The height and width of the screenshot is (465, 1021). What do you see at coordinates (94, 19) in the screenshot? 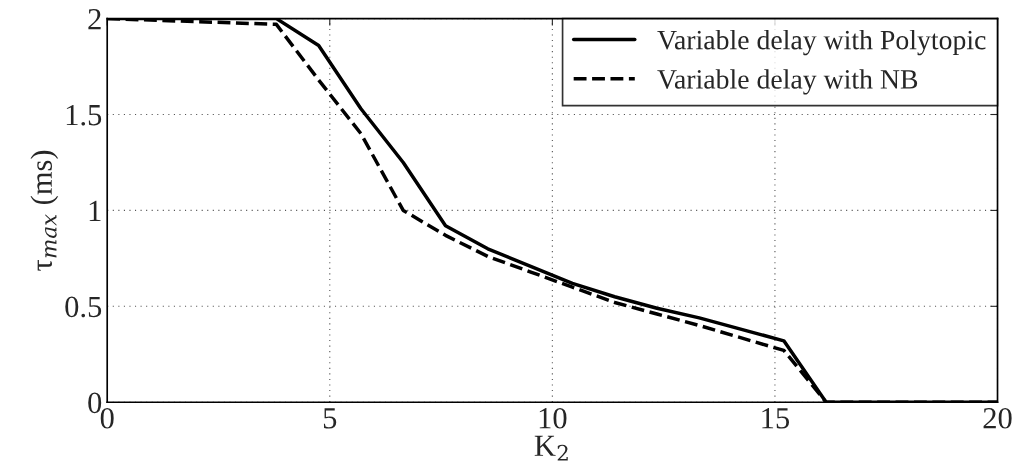
I see `y-tick-label: 2` at bounding box center [94, 19].